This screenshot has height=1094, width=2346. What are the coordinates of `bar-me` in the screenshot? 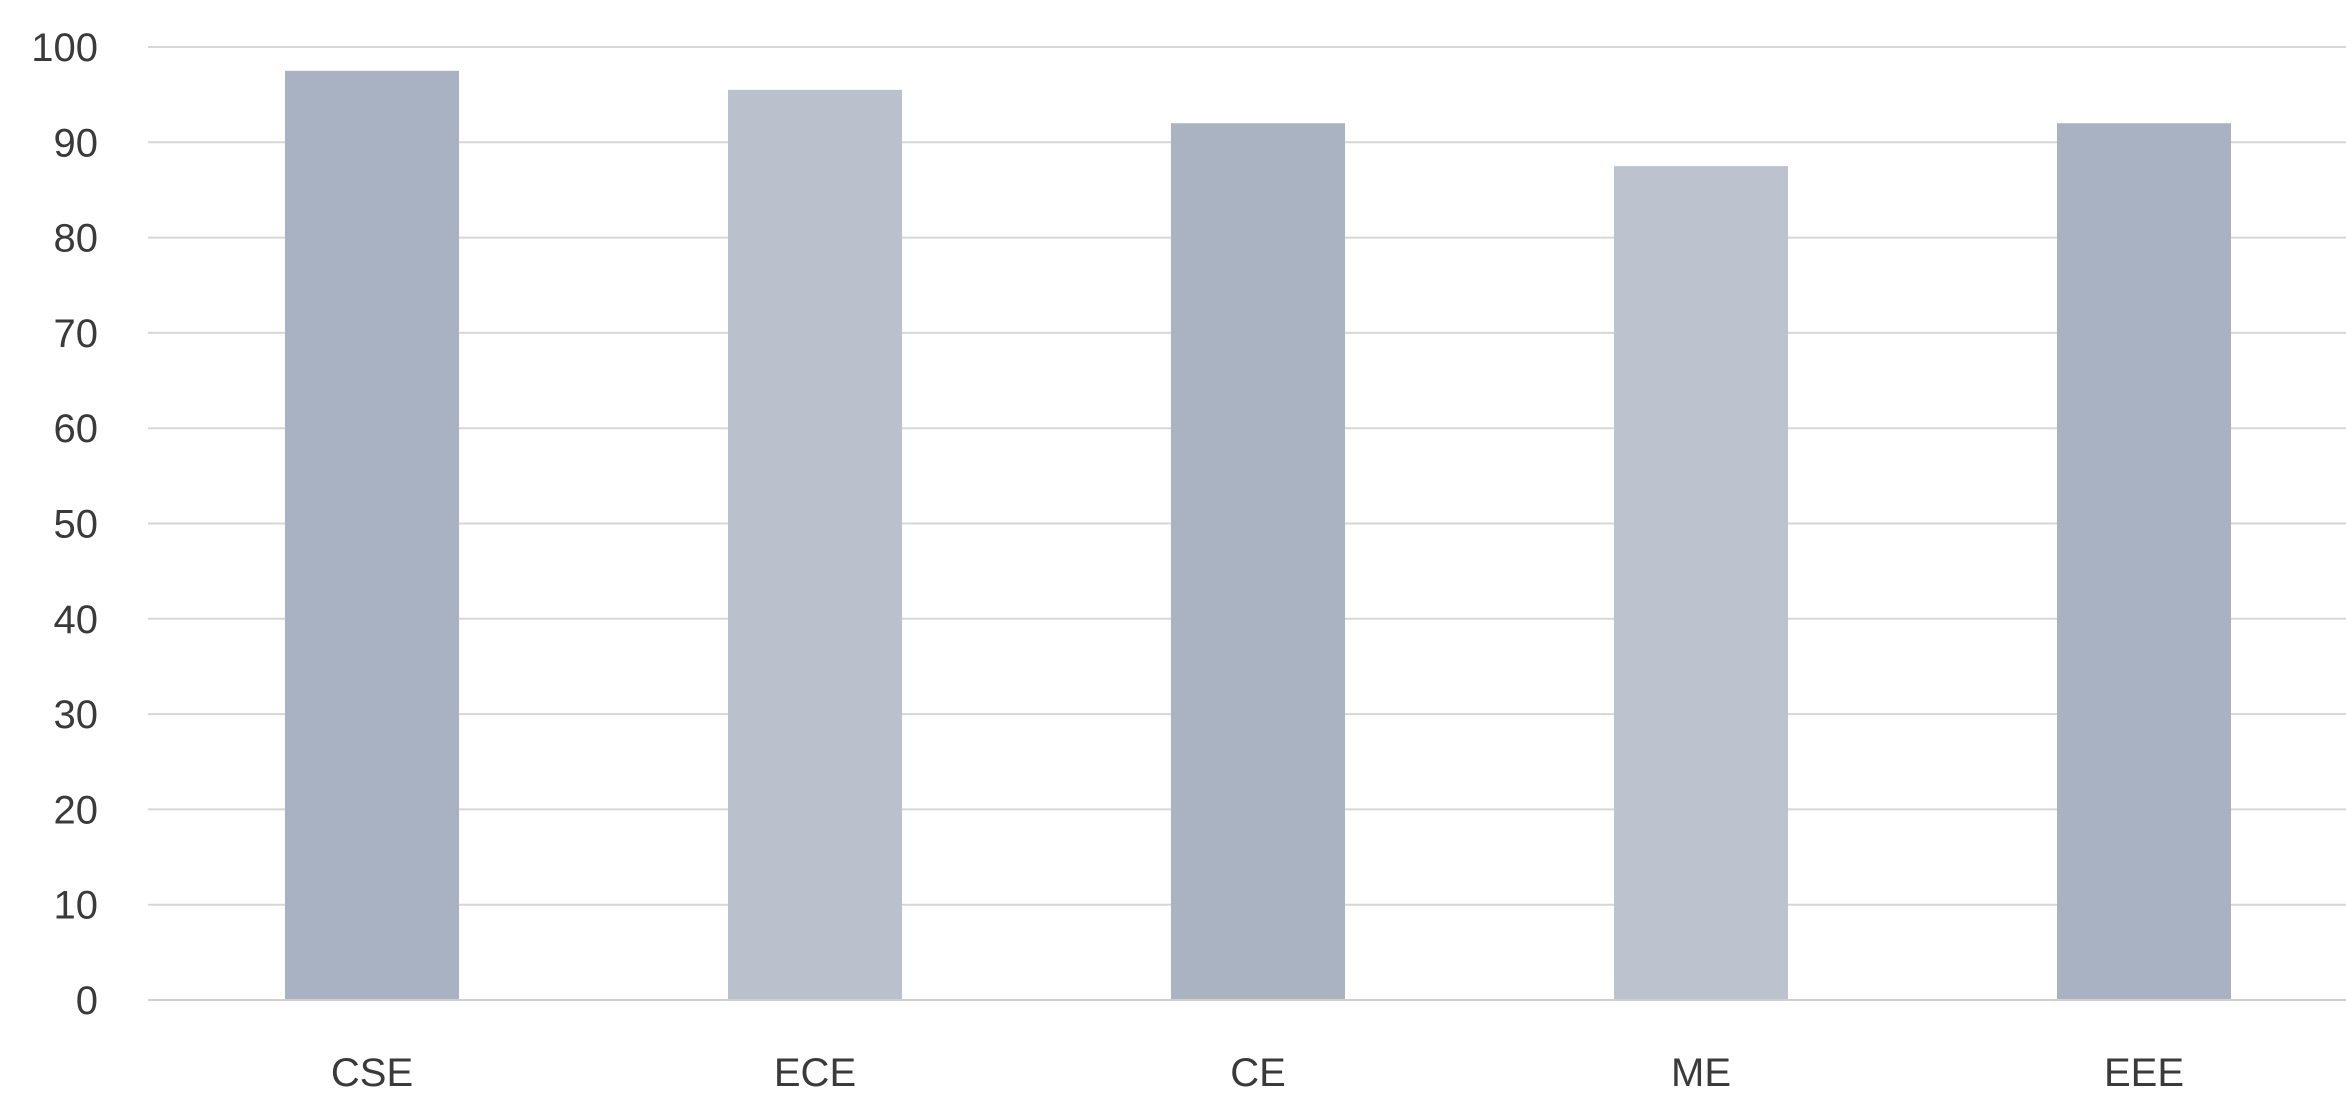 It's located at (1701, 583).